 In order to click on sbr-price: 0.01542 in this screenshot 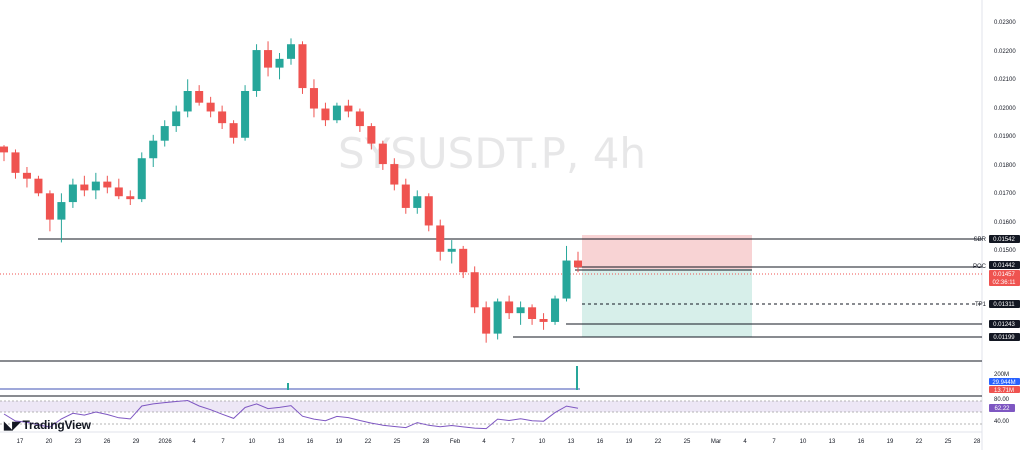, I will do `click(1004, 240)`.